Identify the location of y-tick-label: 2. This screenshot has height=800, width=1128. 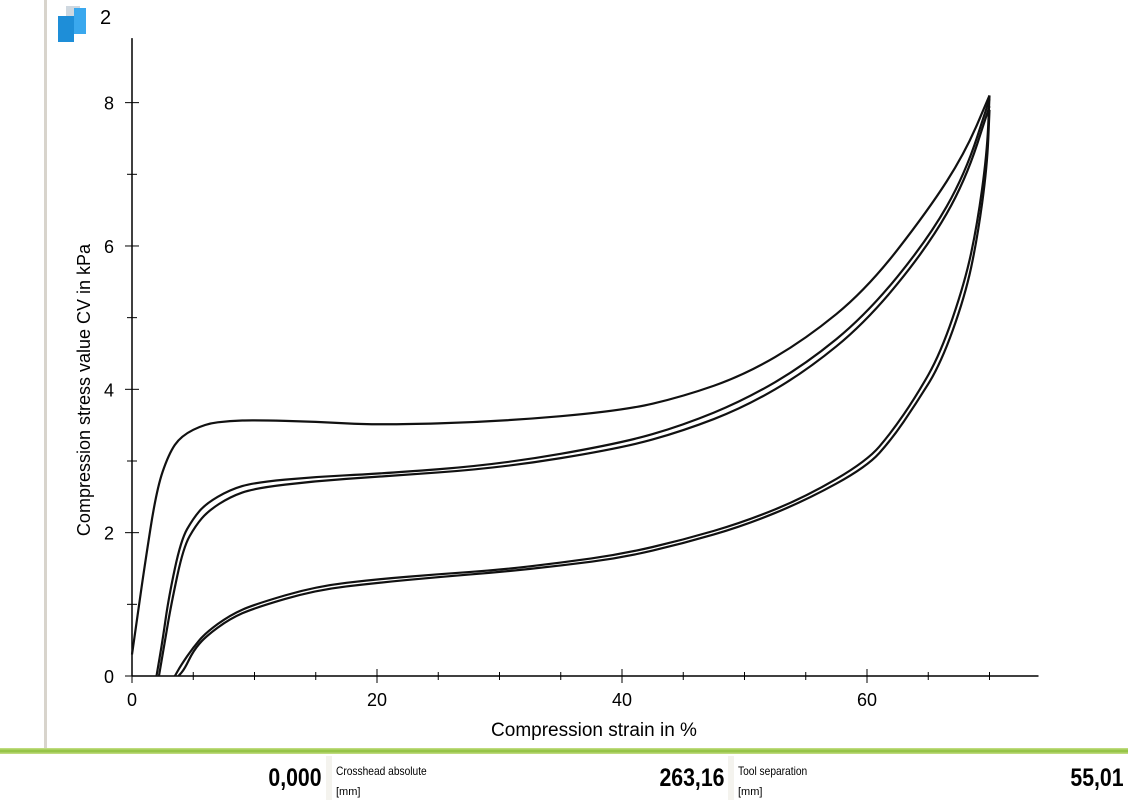
(109, 534).